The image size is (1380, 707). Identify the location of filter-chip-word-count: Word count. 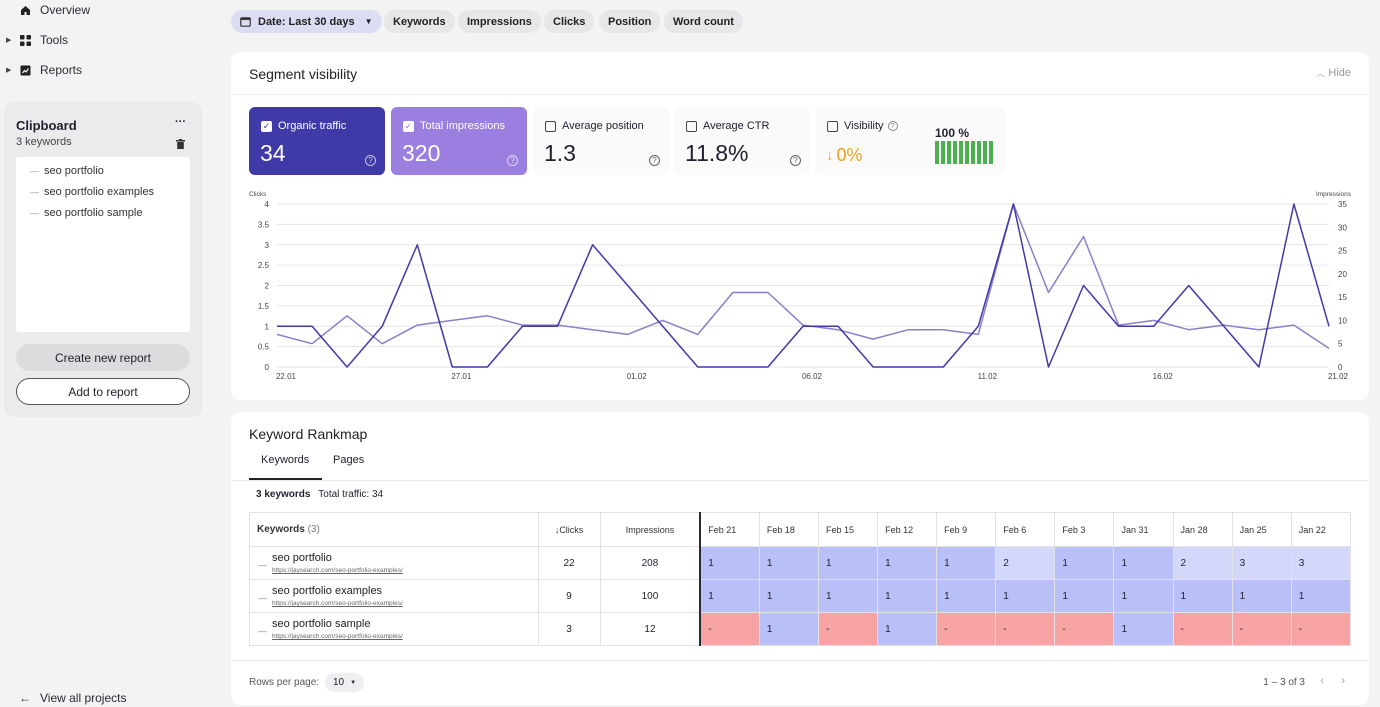
(703, 21).